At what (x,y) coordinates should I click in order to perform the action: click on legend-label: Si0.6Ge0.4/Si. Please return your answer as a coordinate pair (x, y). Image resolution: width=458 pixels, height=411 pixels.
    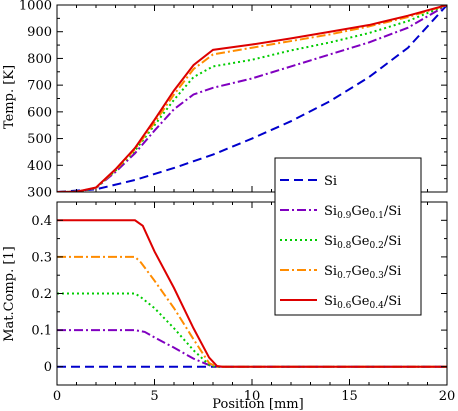
    Looking at the image, I should click on (362, 302).